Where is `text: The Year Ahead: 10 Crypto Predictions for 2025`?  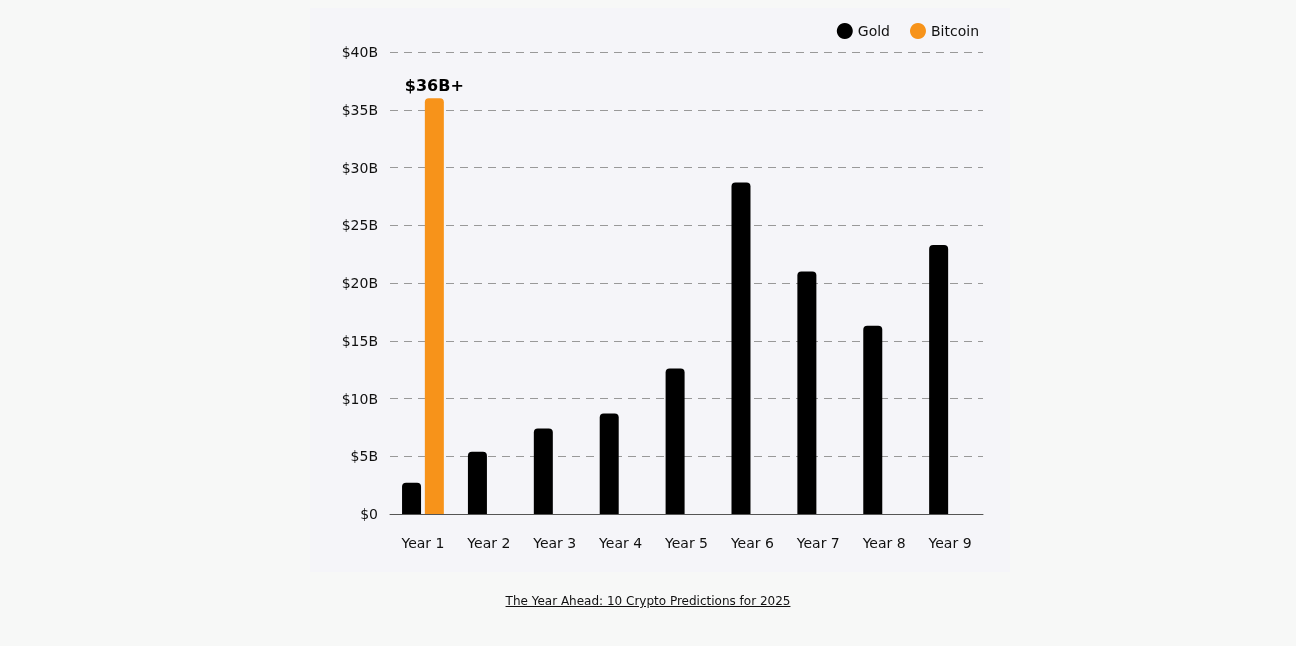
text: The Year Ahead: 10 Crypto Predictions for 2025 is located at coordinates (648, 601).